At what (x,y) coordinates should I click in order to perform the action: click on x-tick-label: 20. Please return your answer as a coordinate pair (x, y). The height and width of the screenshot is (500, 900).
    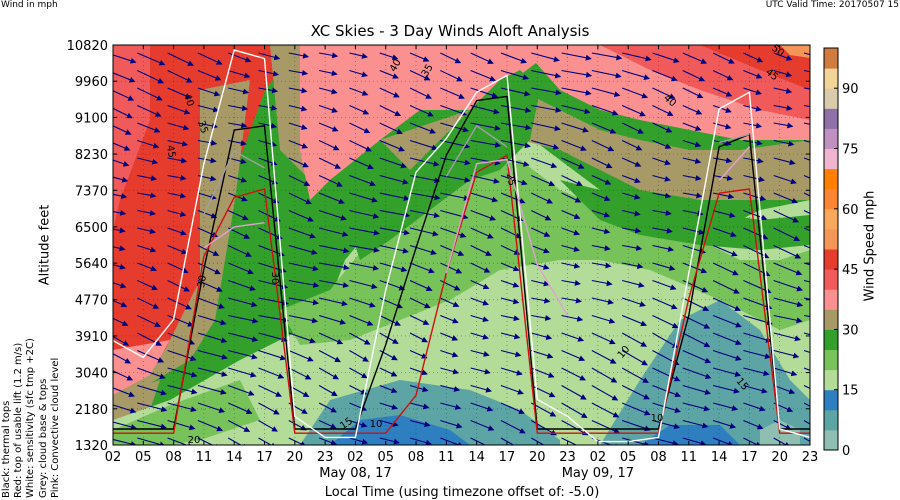
    Looking at the image, I should click on (295, 457).